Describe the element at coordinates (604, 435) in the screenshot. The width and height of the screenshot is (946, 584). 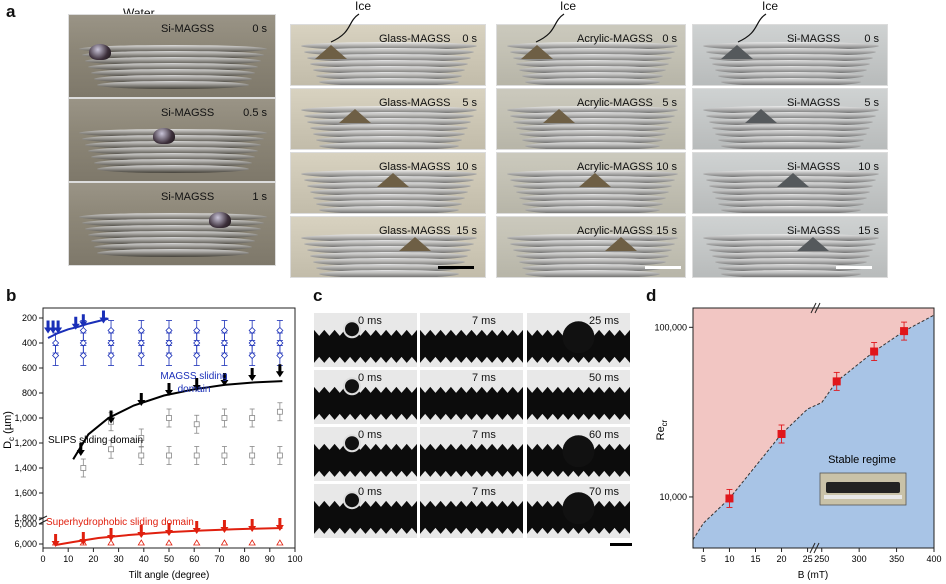
I see `frame-time: 60 ms` at that location.